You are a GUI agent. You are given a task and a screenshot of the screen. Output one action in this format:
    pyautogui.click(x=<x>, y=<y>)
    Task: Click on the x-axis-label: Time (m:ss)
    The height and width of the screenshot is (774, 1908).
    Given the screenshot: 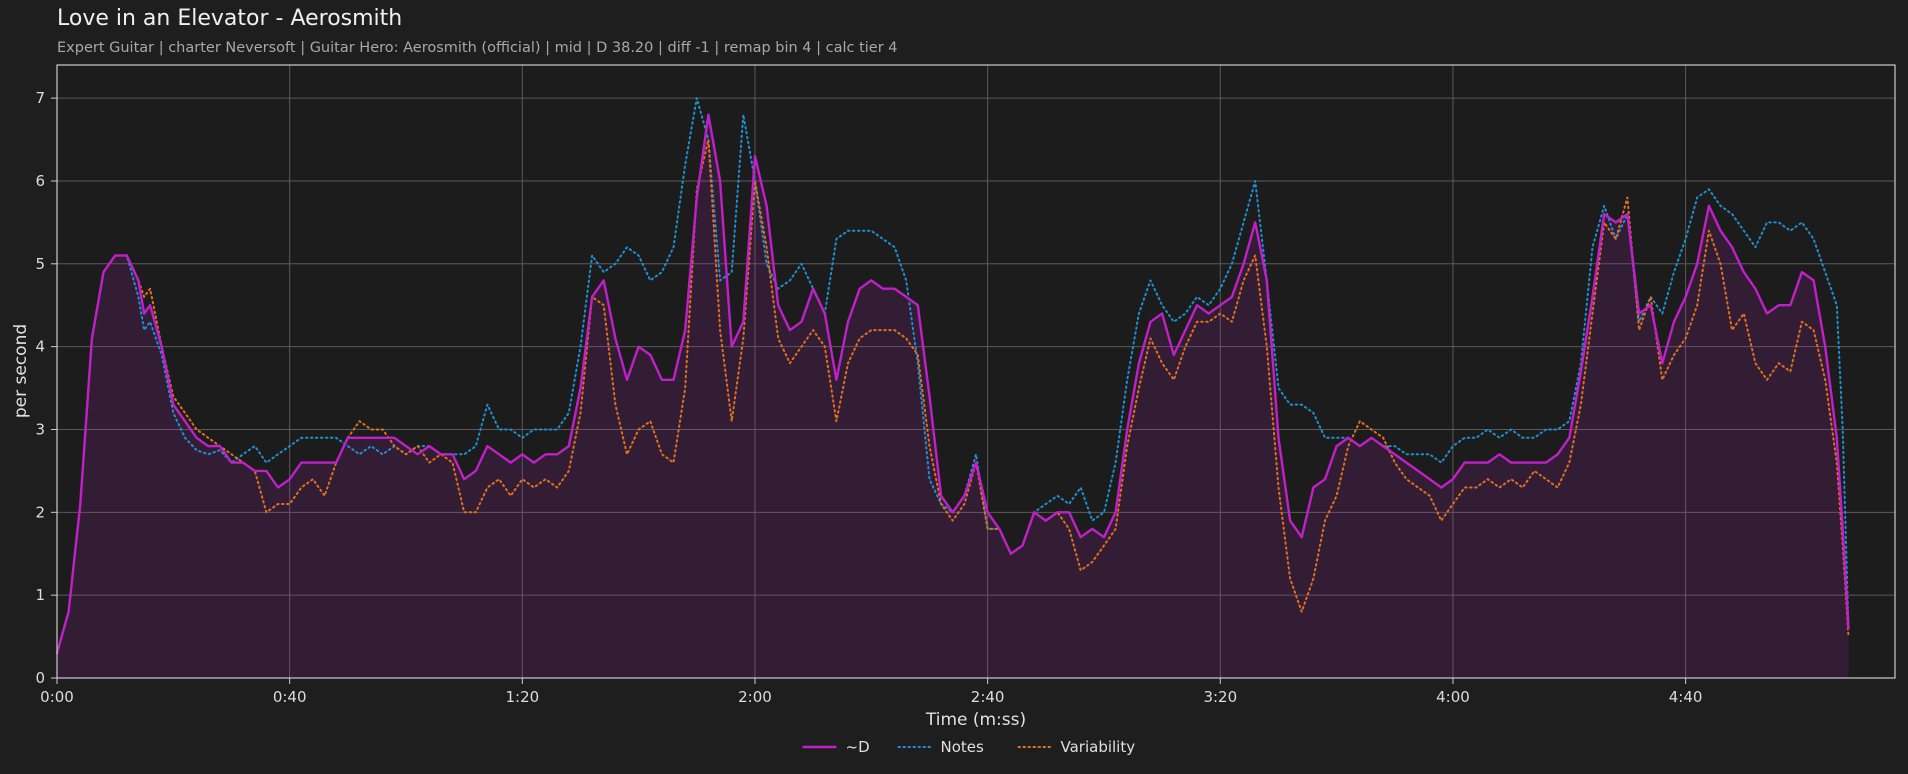 What is the action you would take?
    pyautogui.click(x=975, y=720)
    